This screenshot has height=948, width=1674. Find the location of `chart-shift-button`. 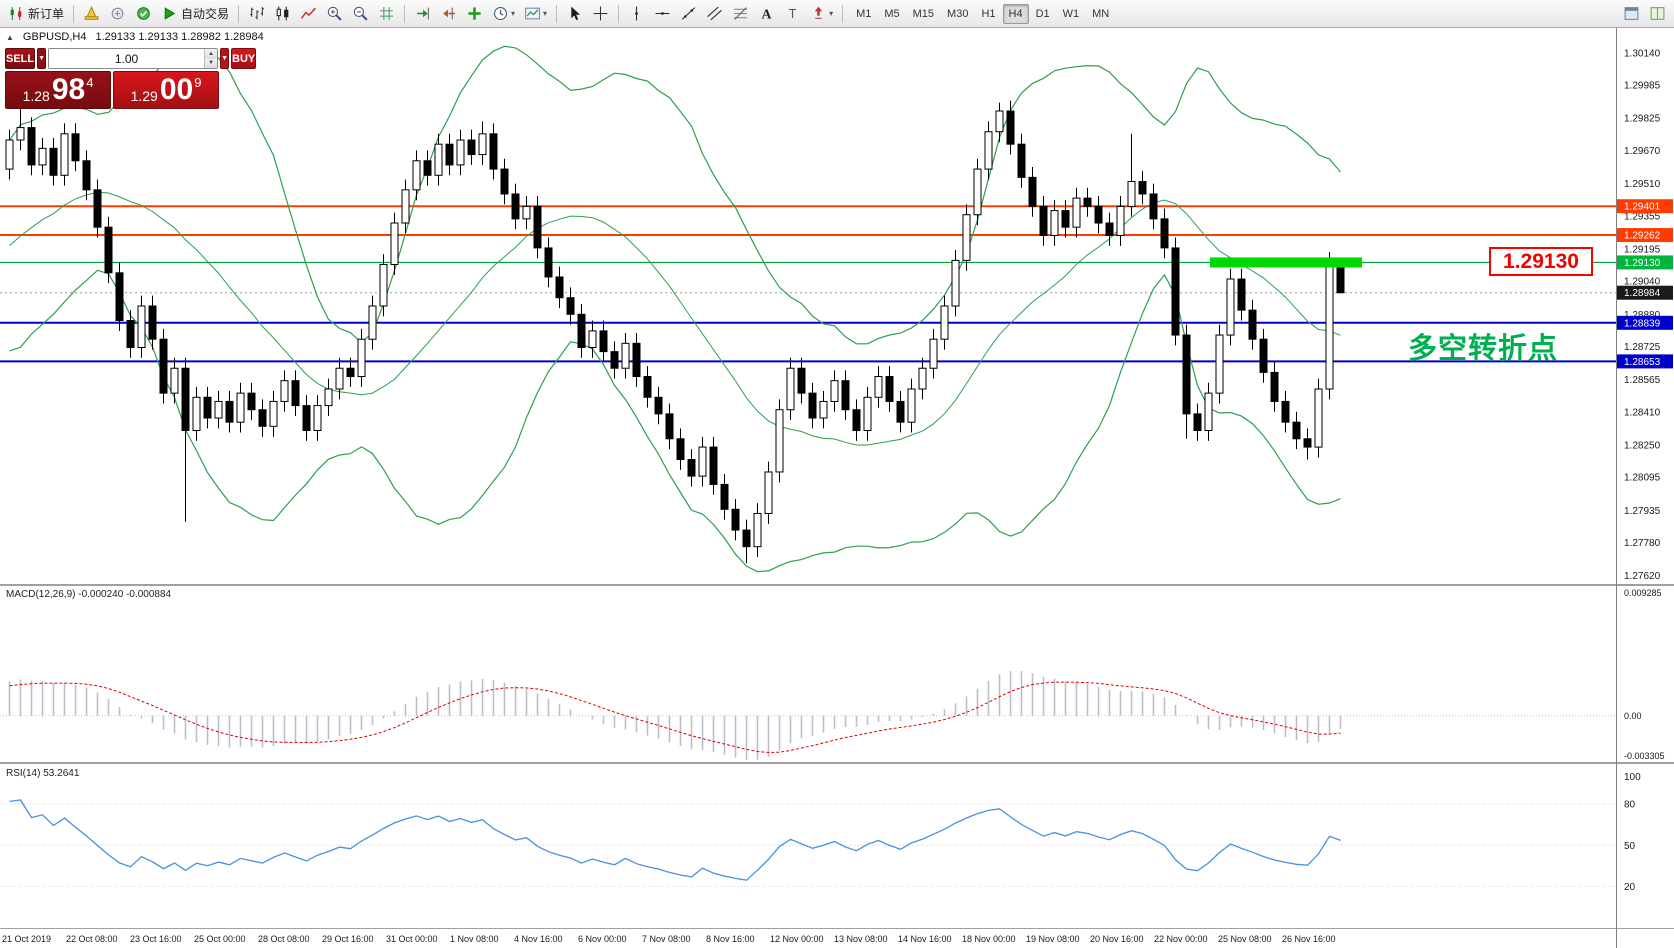

chart-shift-button is located at coordinates (448, 14).